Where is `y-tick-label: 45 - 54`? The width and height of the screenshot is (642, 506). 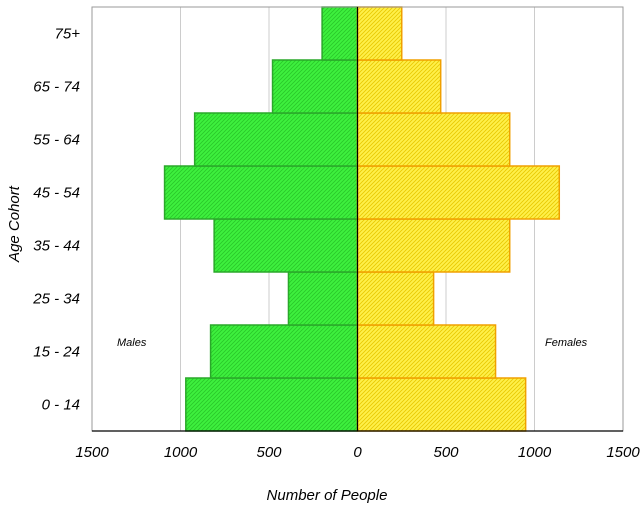 y-tick-label: 45 - 54 is located at coordinates (56, 193).